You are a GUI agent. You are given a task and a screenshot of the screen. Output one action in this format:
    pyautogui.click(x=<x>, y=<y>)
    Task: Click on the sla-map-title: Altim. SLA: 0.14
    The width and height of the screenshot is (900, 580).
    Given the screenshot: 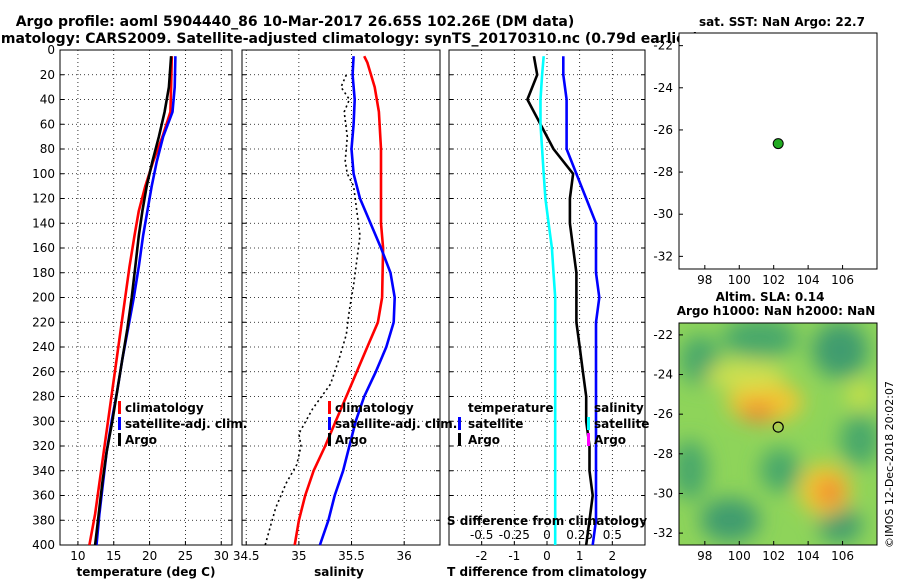 What is the action you would take?
    pyautogui.click(x=770, y=297)
    